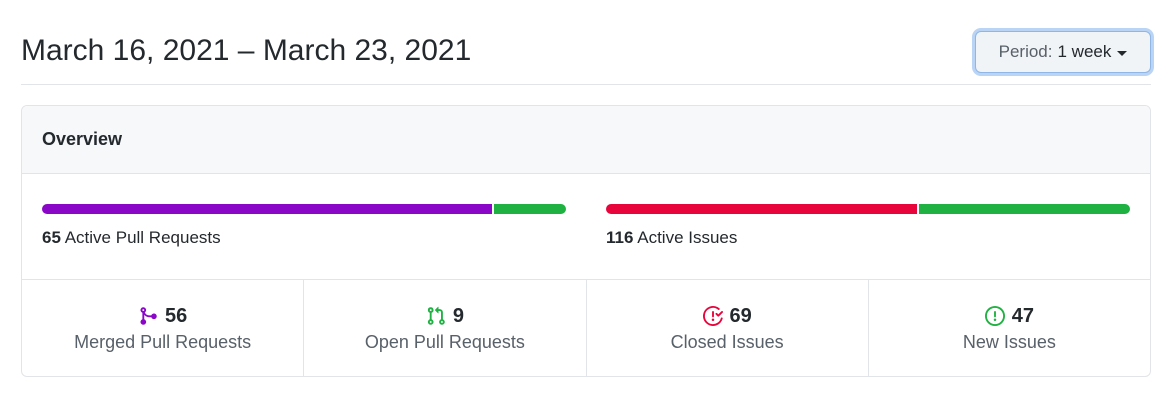  I want to click on open-pull-requests-count: 9, so click(458, 316).